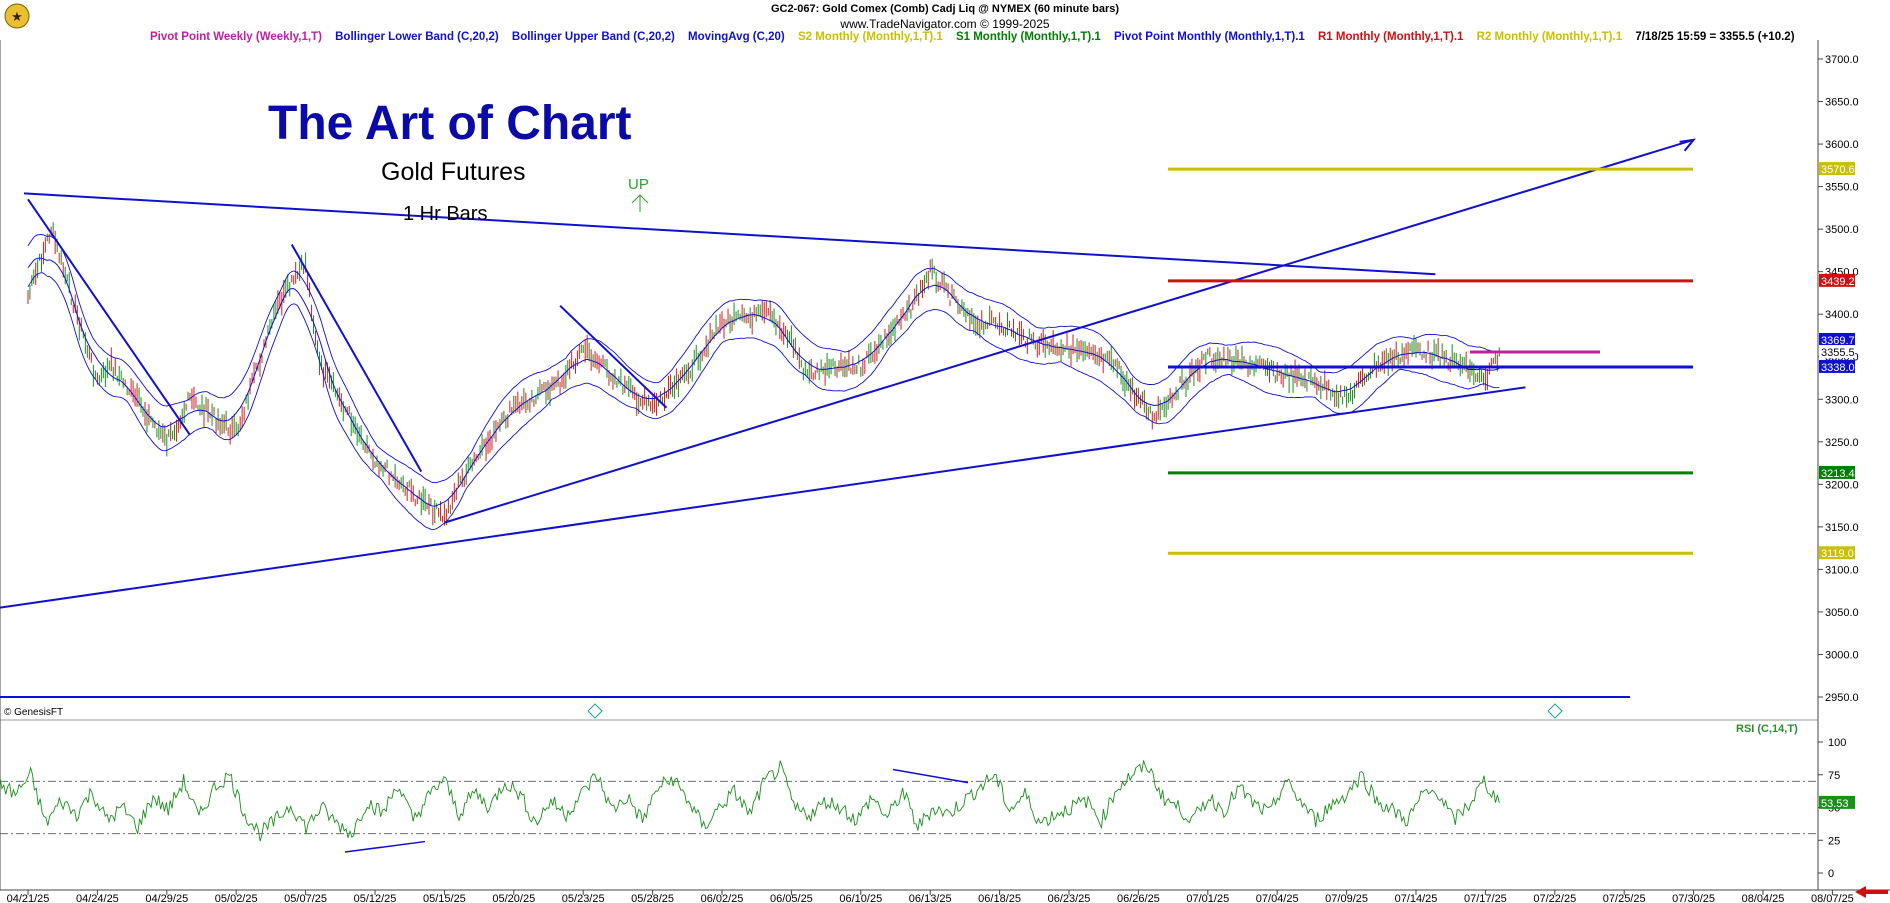  I want to click on level-tag-label: 3338.0, so click(1838, 368).